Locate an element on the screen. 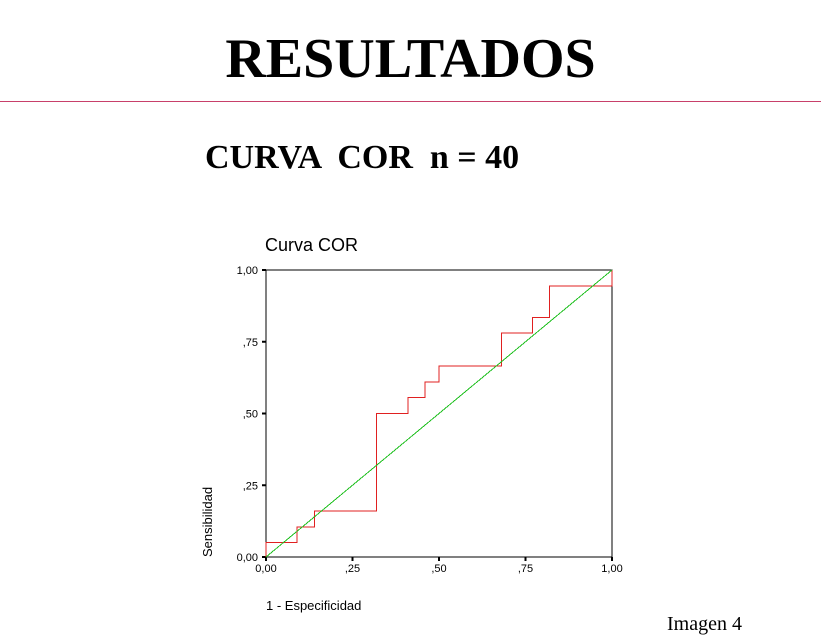  x-tick-label: 1,00 is located at coordinates (611, 569).